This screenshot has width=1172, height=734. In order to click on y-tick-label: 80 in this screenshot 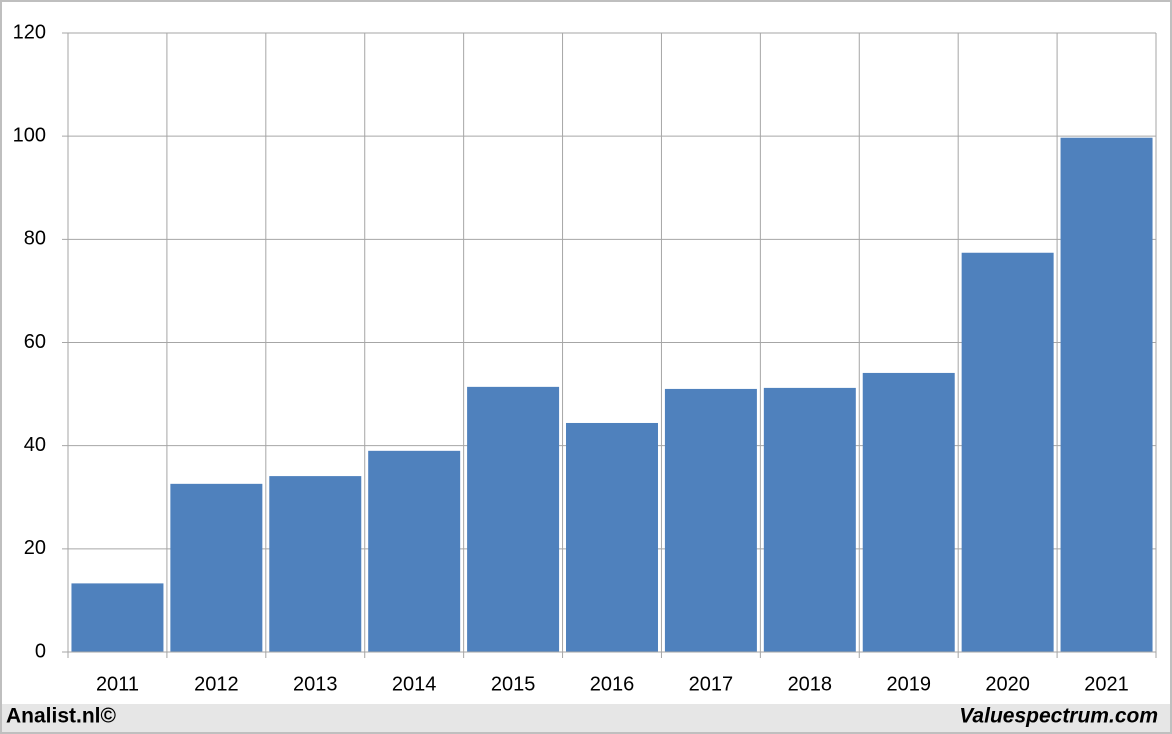, I will do `click(35, 239)`.